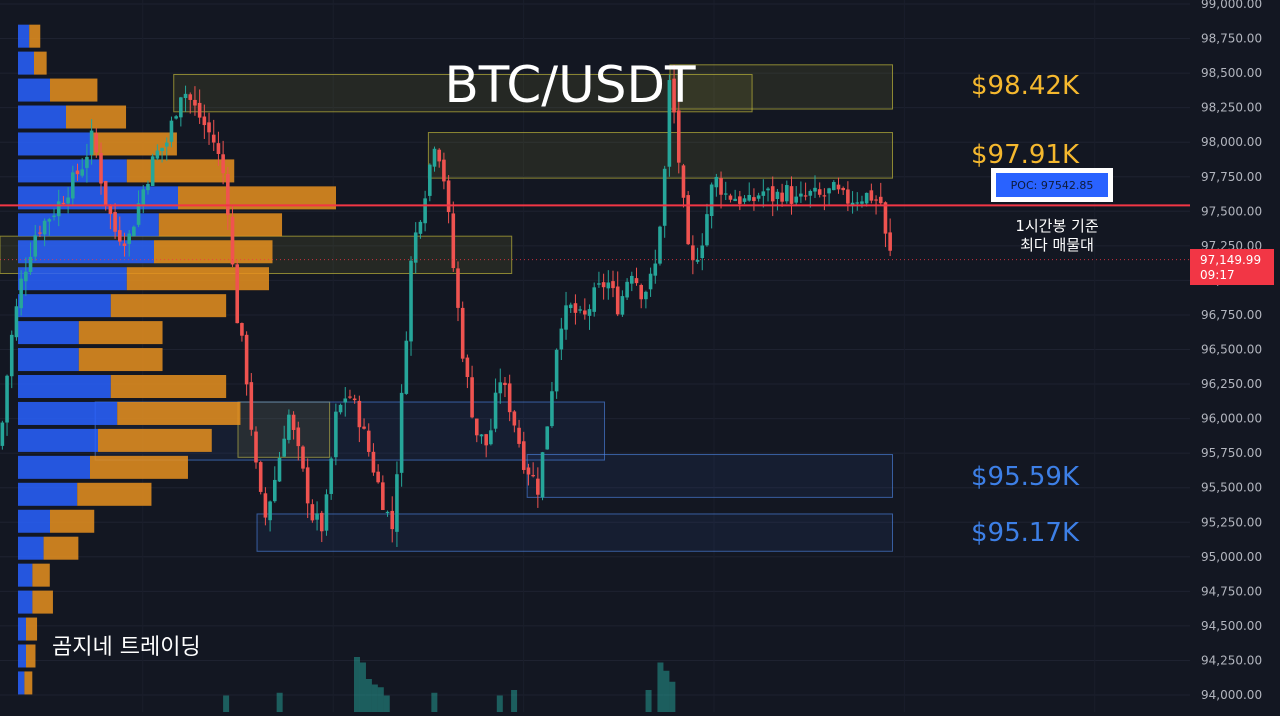  What do you see at coordinates (1231, 142) in the screenshot?
I see `price-tick-label: 98,000.00` at bounding box center [1231, 142].